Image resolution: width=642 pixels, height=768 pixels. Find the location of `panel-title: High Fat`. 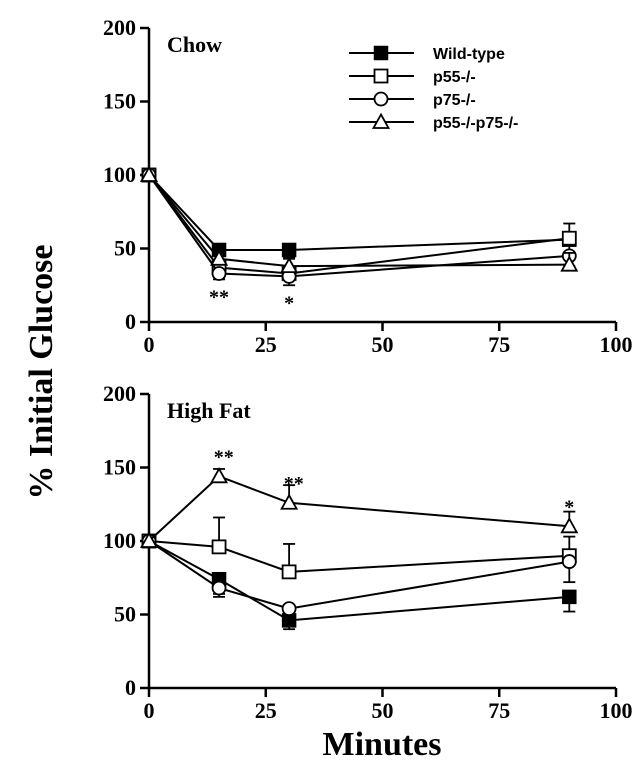

panel-title: High Fat is located at coordinates (209, 410).